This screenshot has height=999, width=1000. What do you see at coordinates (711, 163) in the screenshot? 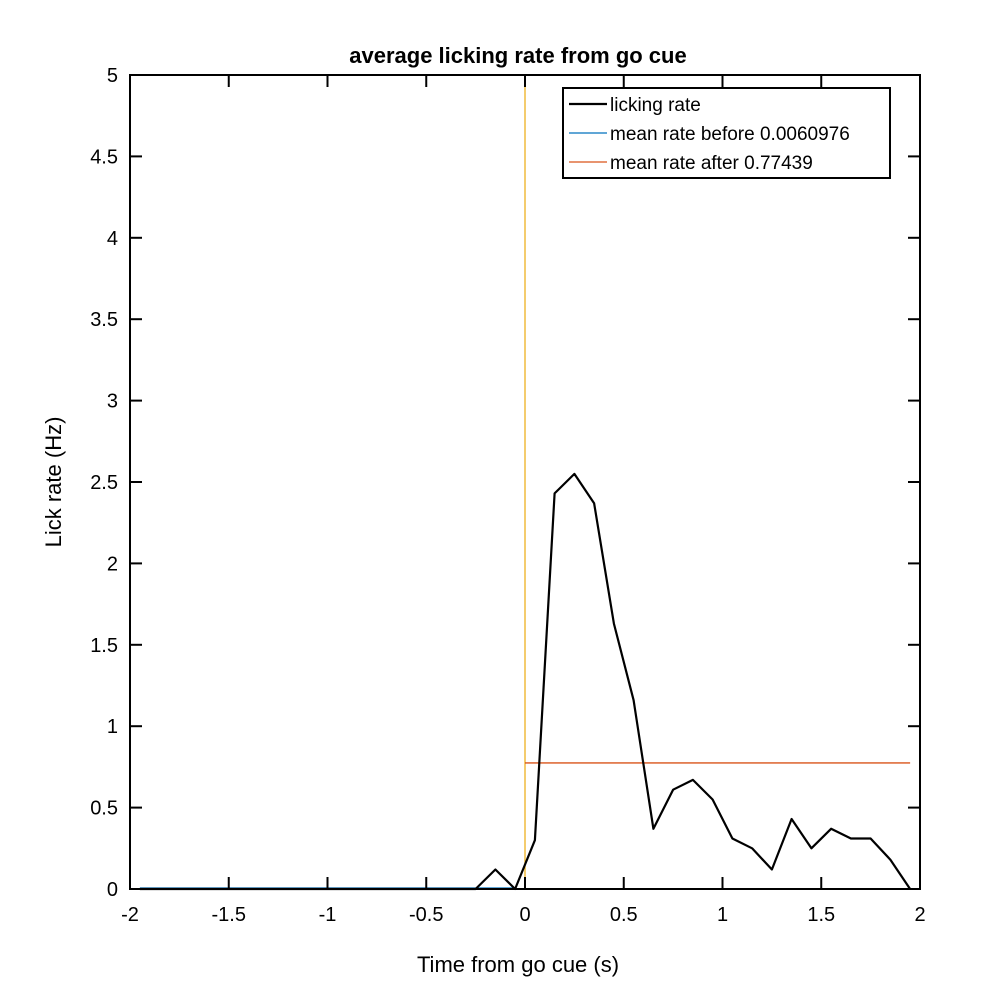
I see `legend-entry-mean-after: mean rate after 0.77439` at bounding box center [711, 163].